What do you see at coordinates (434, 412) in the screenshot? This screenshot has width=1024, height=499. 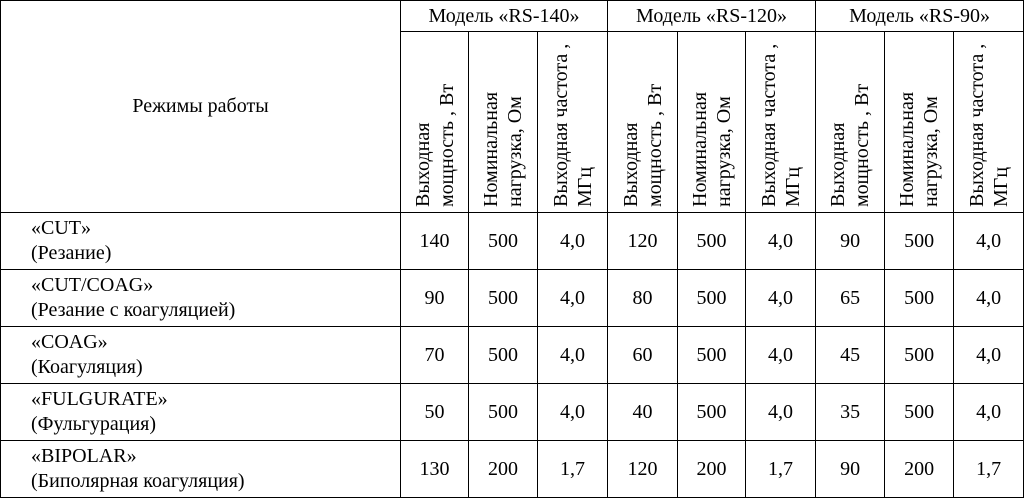 I see `value-cell: 50` at bounding box center [434, 412].